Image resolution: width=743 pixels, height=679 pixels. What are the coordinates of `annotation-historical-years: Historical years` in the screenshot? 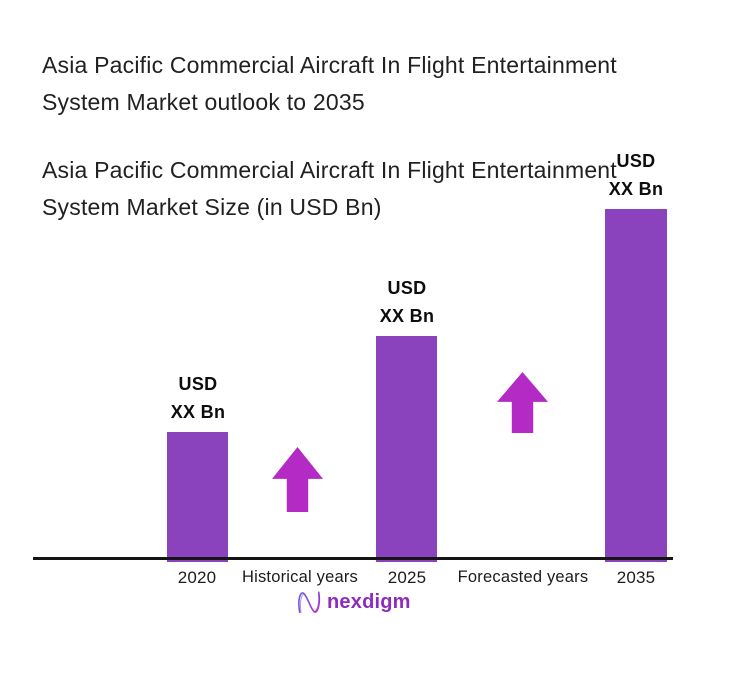 It's located at (300, 577).